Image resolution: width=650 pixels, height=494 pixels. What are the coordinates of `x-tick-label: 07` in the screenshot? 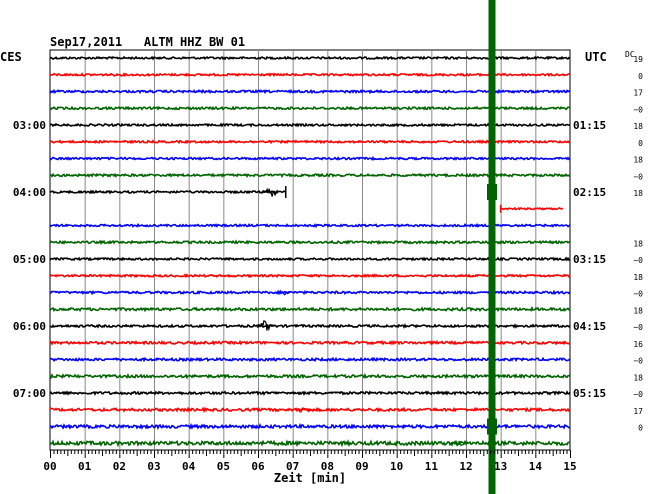 It's located at (292, 466).